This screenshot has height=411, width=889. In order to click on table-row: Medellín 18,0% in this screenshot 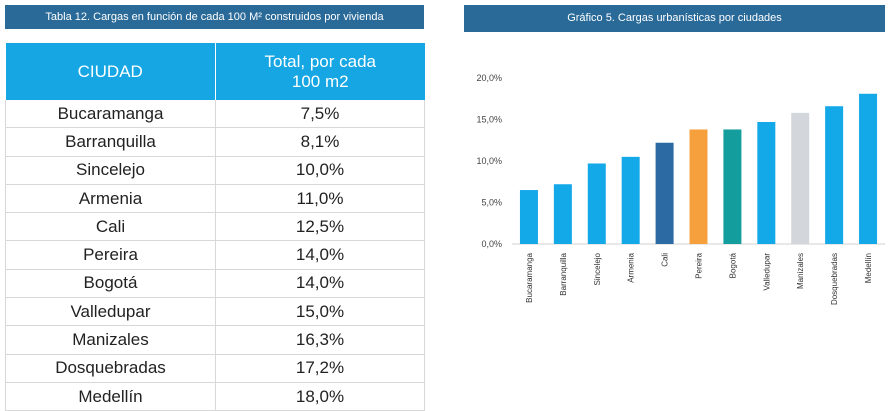, I will do `click(215, 396)`.